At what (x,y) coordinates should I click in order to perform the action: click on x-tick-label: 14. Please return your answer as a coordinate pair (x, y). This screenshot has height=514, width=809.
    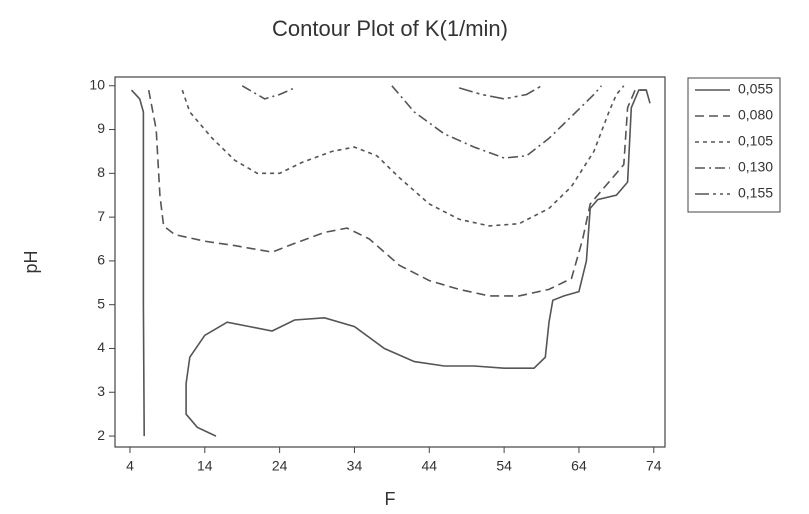
    Looking at the image, I should click on (205, 466).